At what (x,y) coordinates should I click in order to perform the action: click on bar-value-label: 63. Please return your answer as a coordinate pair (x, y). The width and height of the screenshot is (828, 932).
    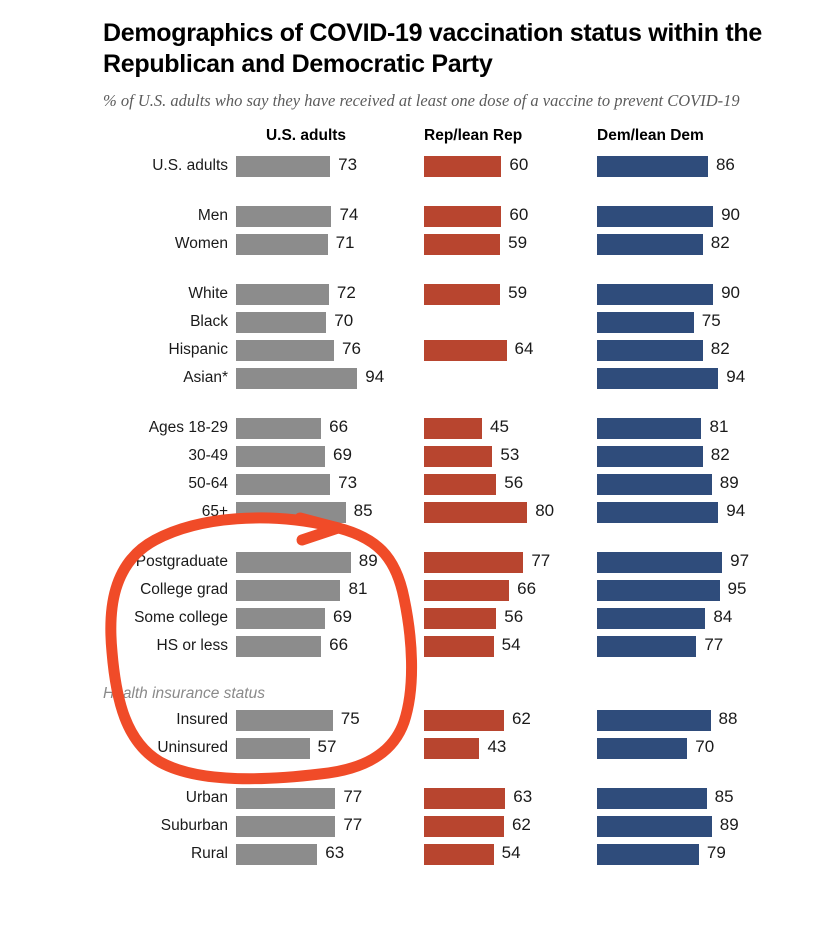
    Looking at the image, I should click on (335, 852).